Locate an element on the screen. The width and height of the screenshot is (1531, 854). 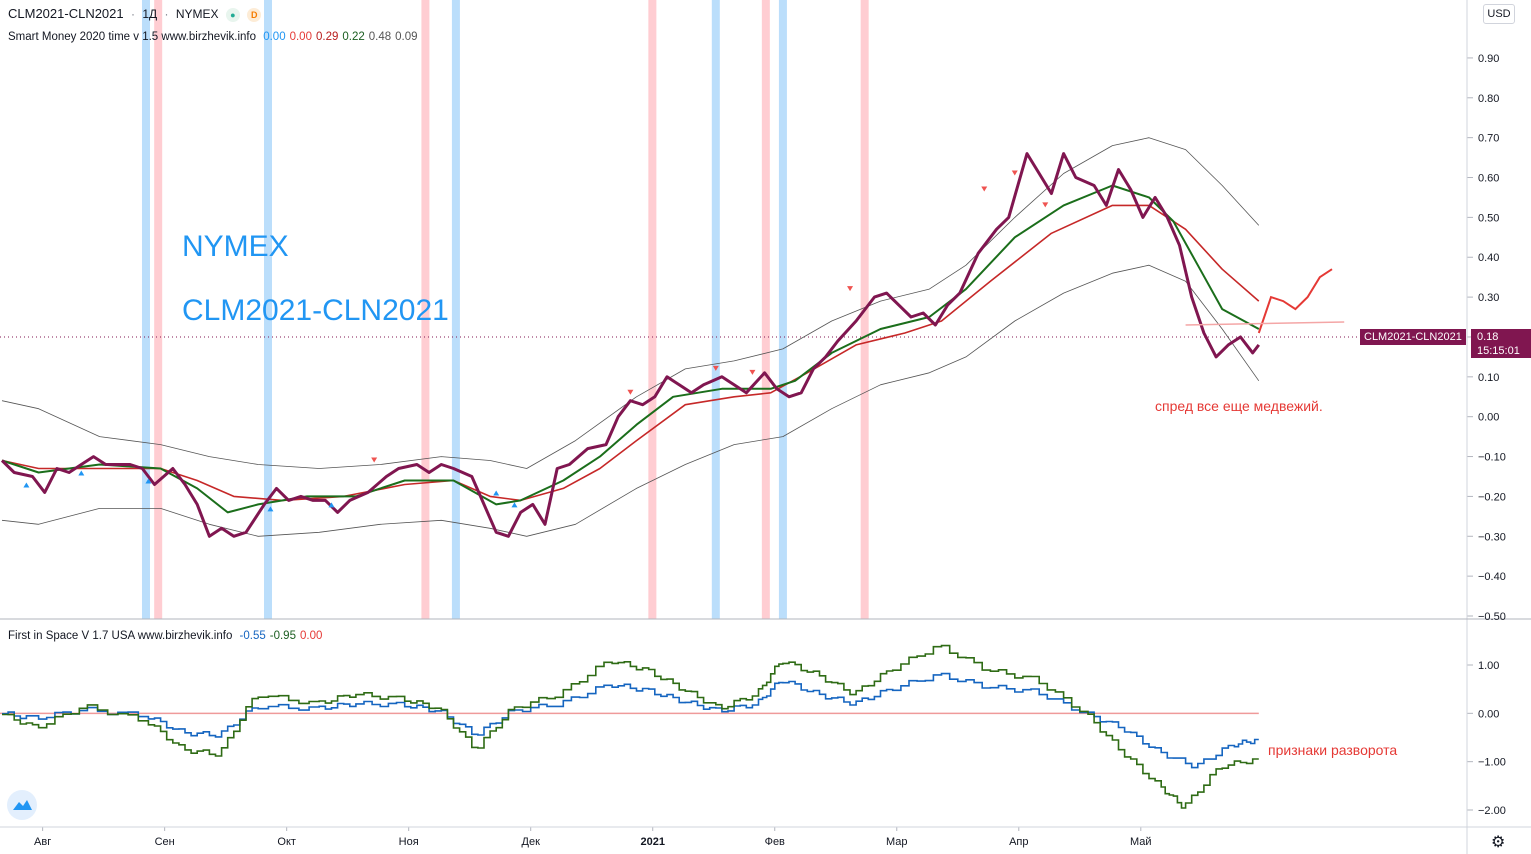
time-label-0: Авг is located at coordinates (42, 842).